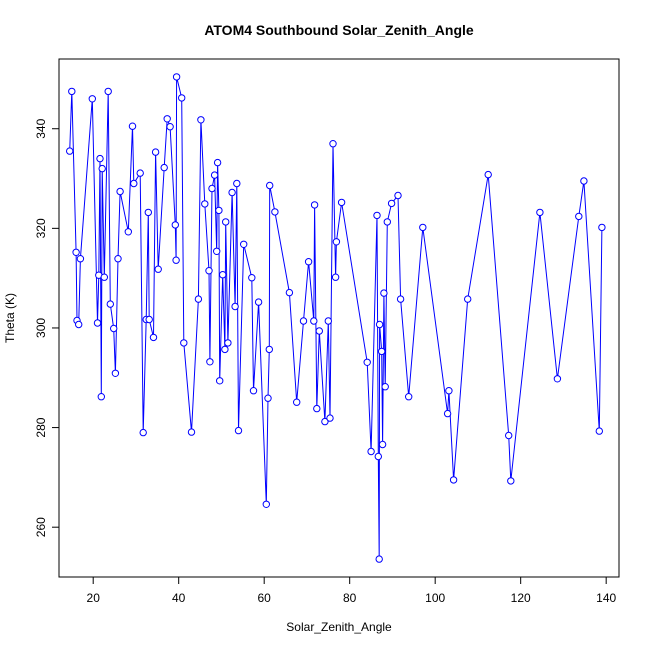  Describe the element at coordinates (41, 128) in the screenshot. I see `y-tick-label: 340` at that location.